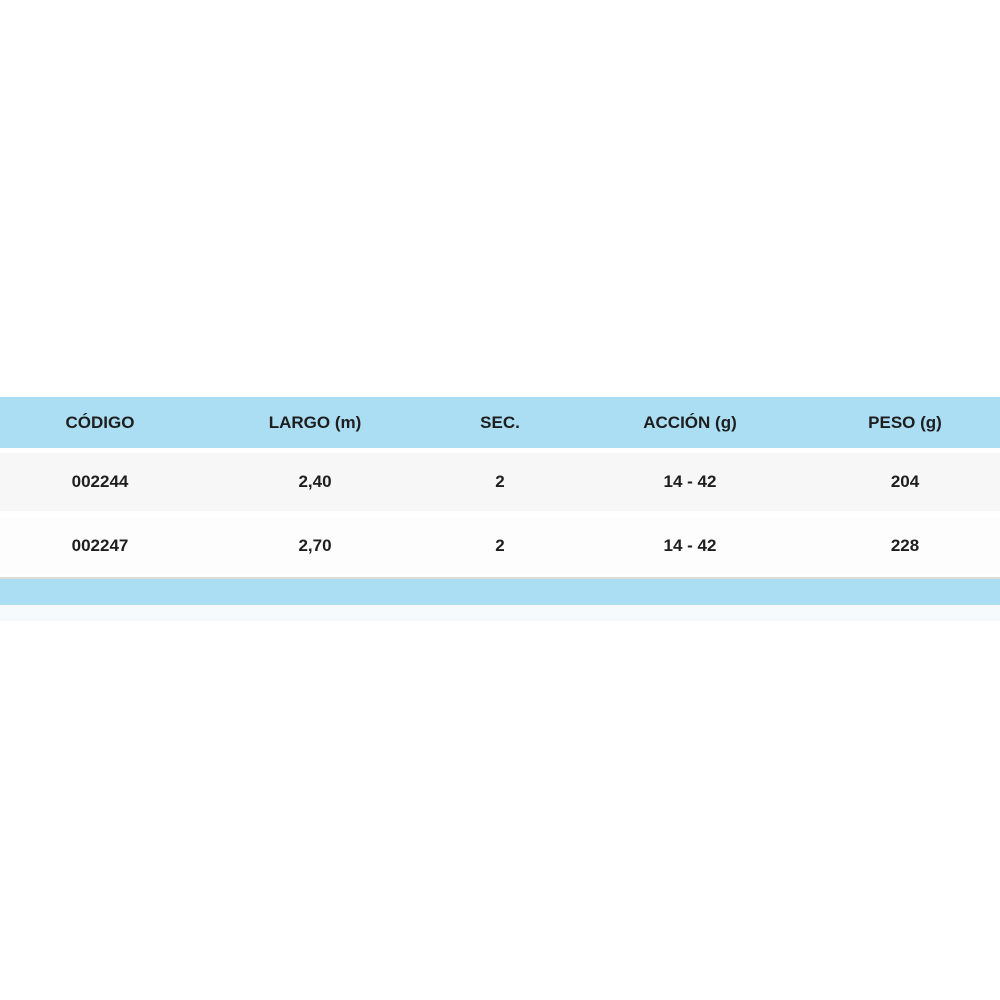 Image resolution: width=1000 pixels, height=1000 pixels. I want to click on cell-largo: 2,40, so click(315, 479).